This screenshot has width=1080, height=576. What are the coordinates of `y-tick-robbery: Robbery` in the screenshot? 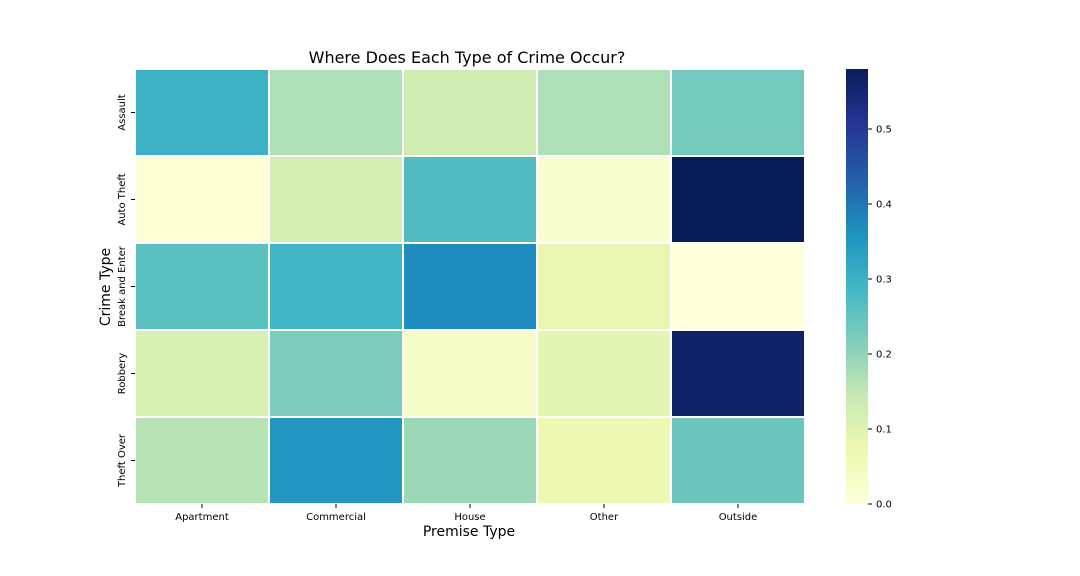 It's located at (122, 374).